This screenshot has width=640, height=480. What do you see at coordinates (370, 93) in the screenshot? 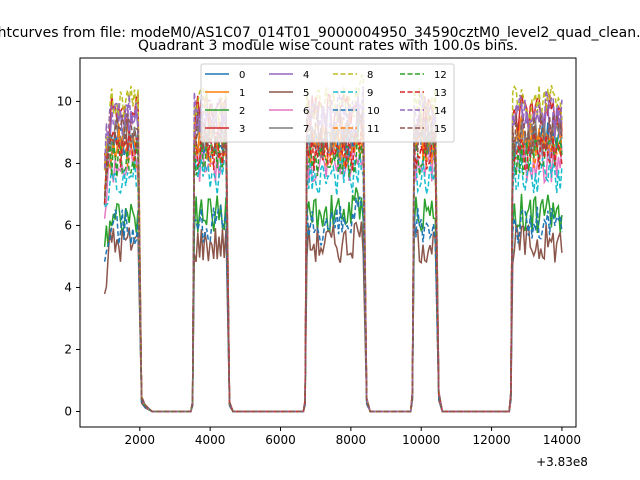
I see `legend-label: 9` at bounding box center [370, 93].